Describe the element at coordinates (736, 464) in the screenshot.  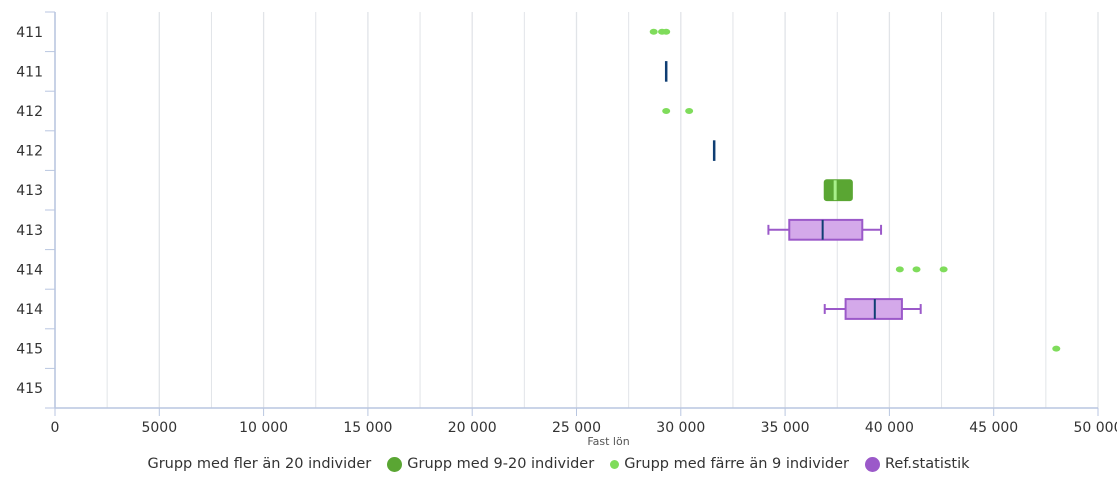
I see `legend-label-group-small: Grupp med färre än 9 individer` at that location.